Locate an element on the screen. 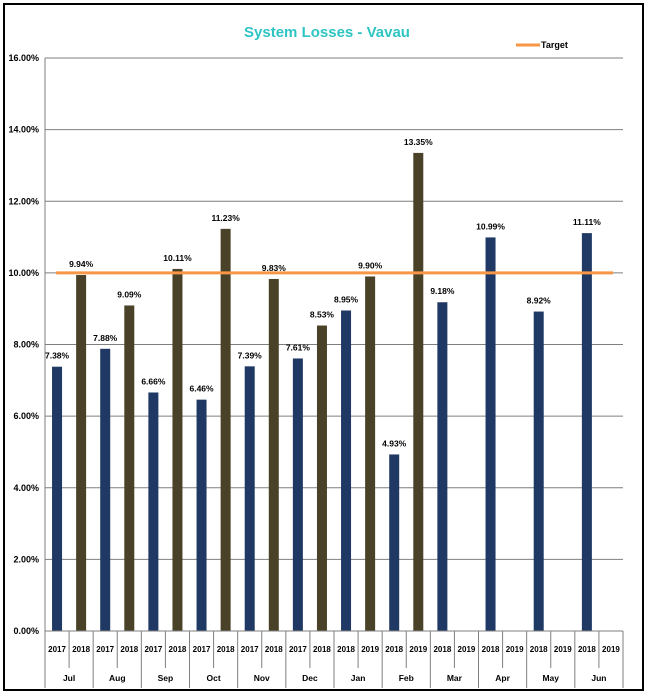  x-month-label: Sep is located at coordinates (166, 678).